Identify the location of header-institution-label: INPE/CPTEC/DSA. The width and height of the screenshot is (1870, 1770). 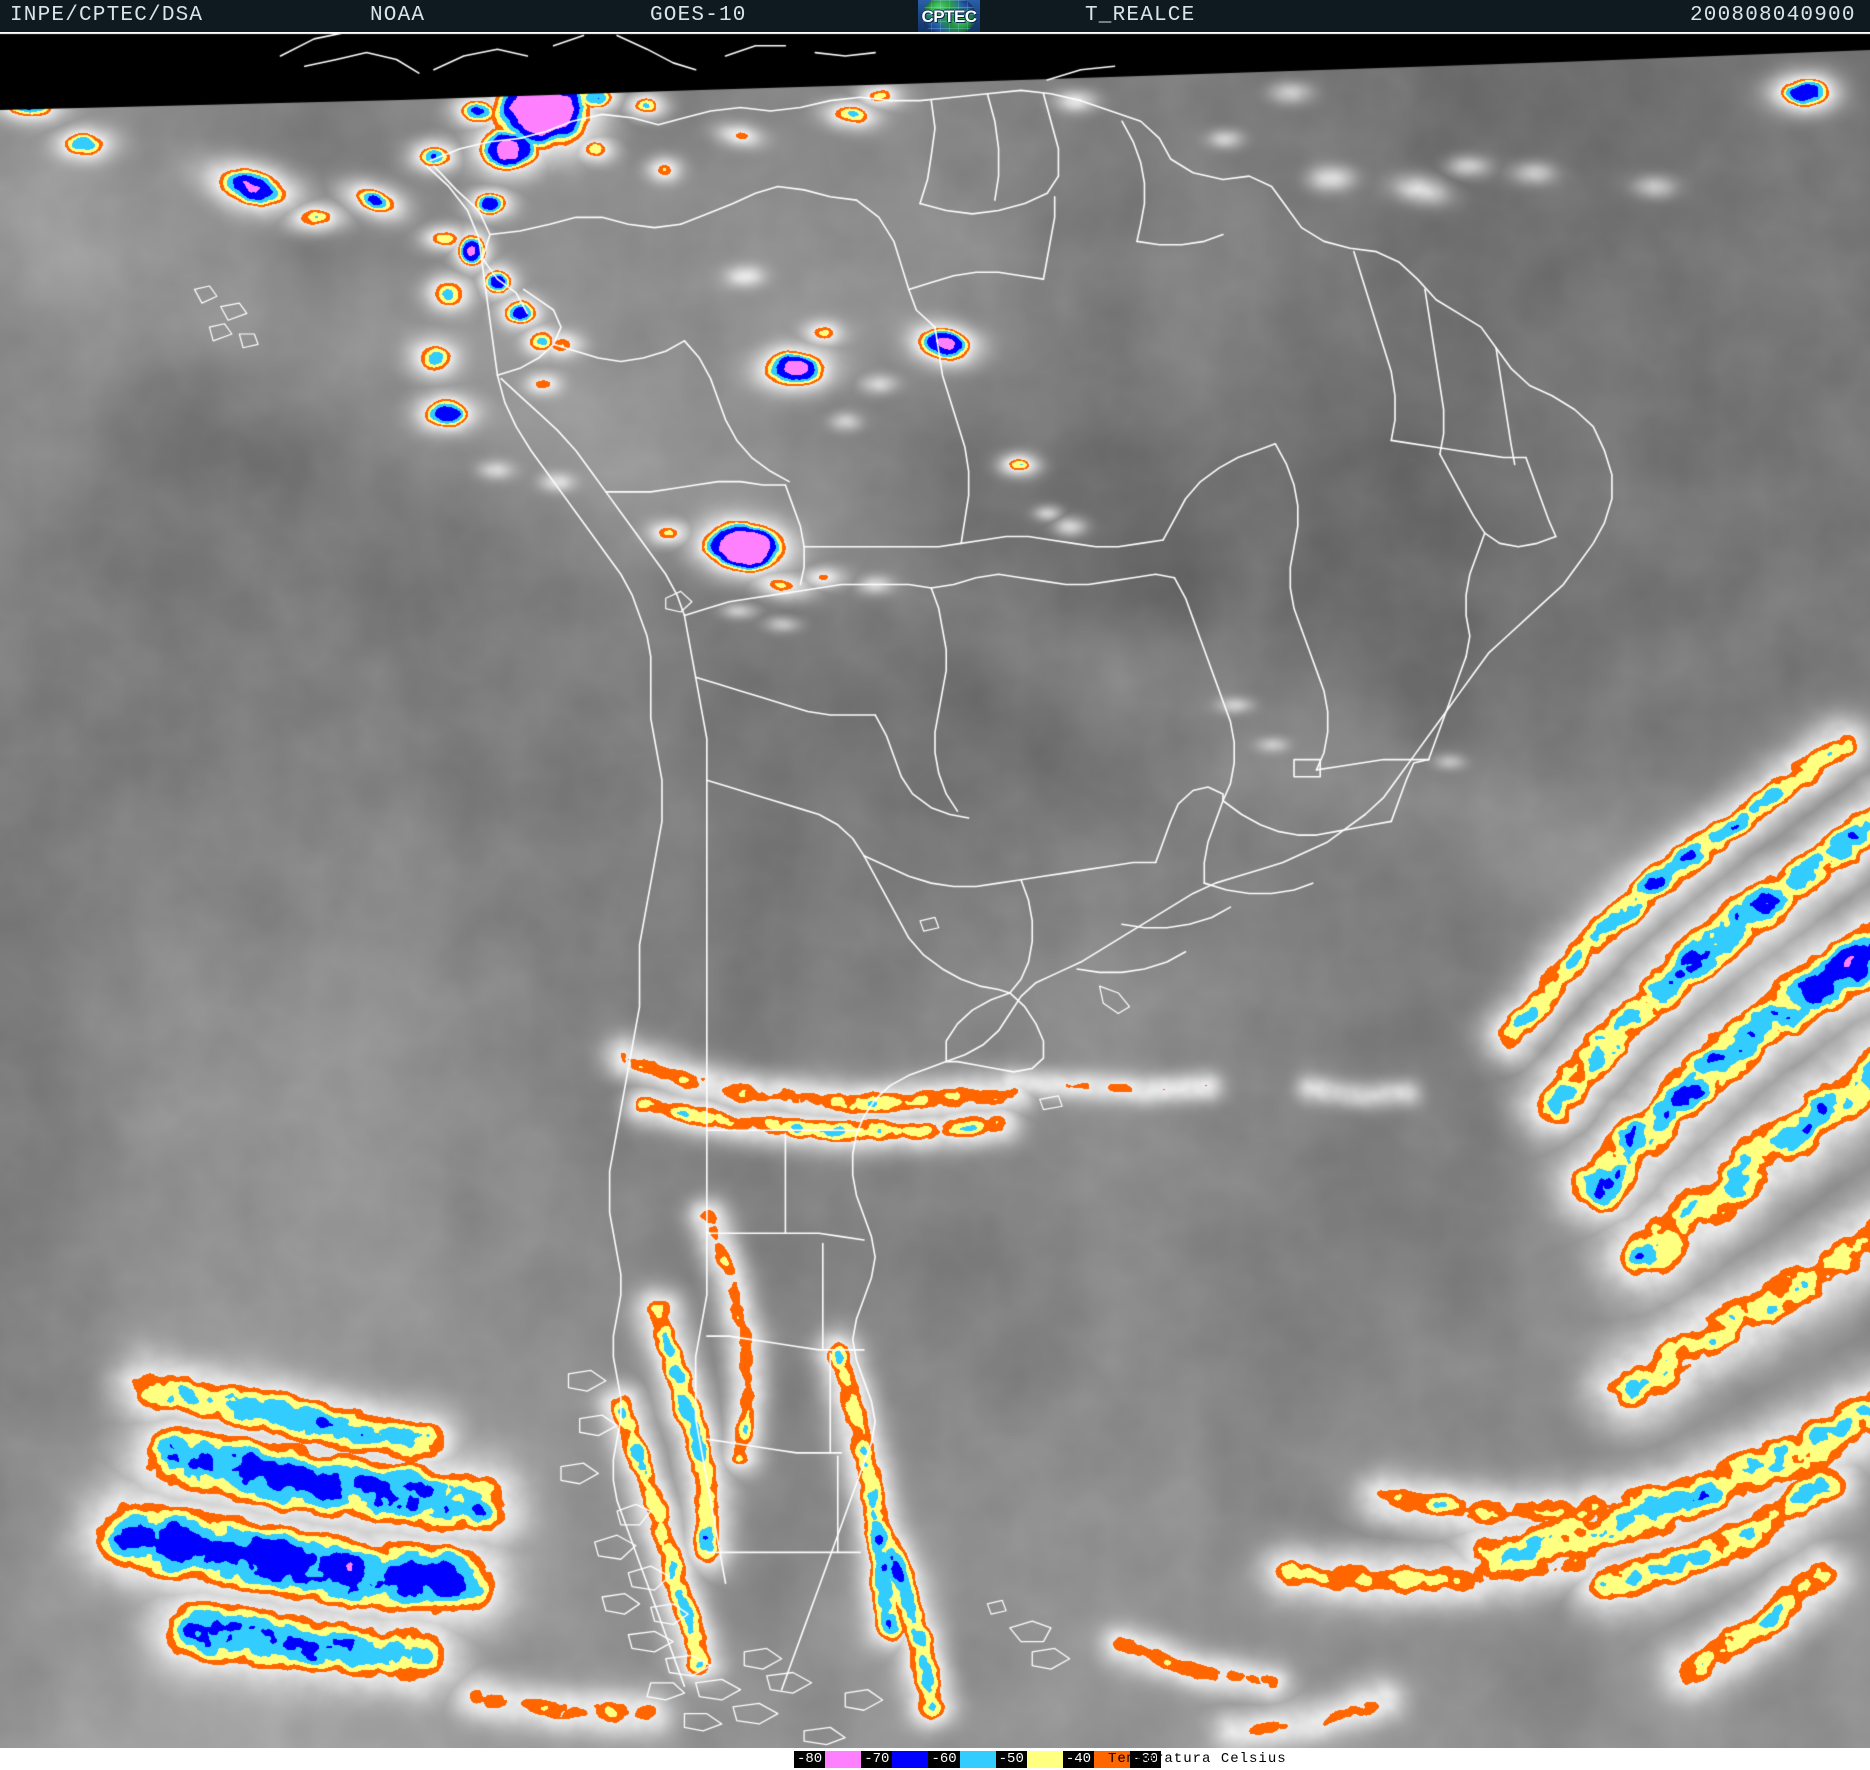
(107, 15).